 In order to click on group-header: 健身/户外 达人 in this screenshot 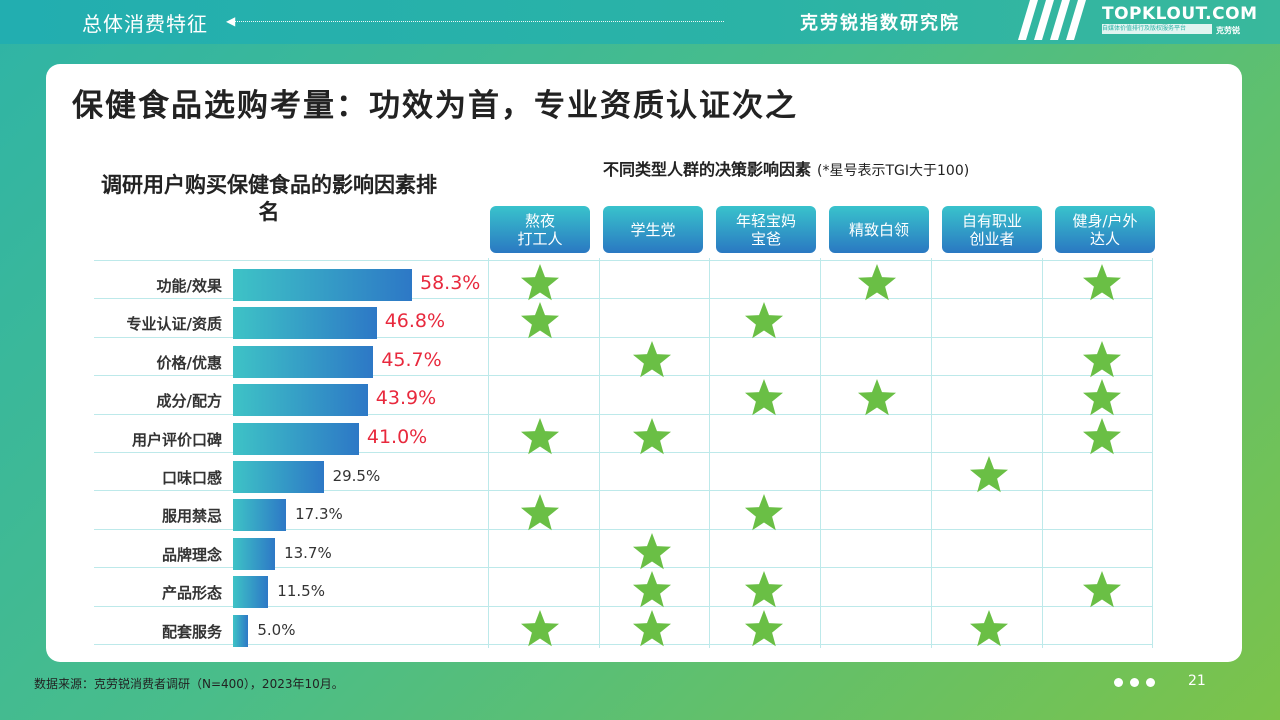, I will do `click(1105, 229)`.